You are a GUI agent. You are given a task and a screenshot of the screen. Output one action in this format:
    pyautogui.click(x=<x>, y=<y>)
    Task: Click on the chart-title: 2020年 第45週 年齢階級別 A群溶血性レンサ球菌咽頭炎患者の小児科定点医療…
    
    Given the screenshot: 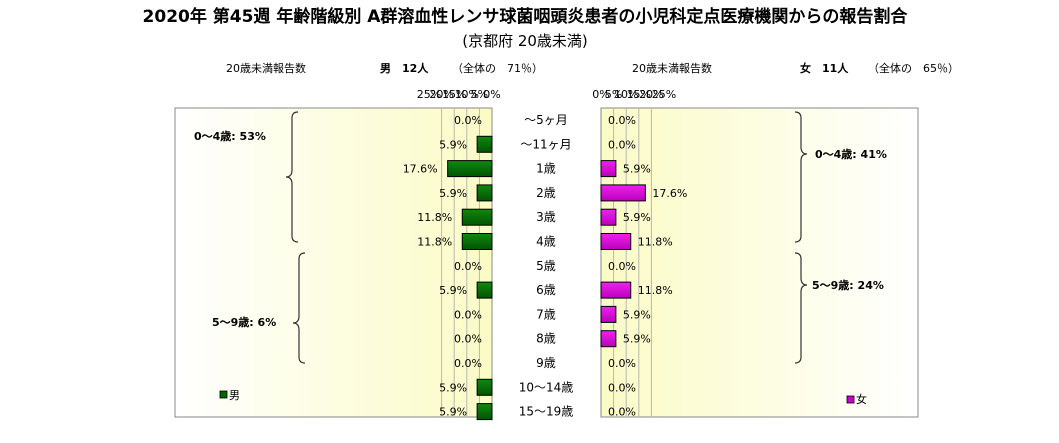 What is the action you would take?
    pyautogui.click(x=526, y=16)
    